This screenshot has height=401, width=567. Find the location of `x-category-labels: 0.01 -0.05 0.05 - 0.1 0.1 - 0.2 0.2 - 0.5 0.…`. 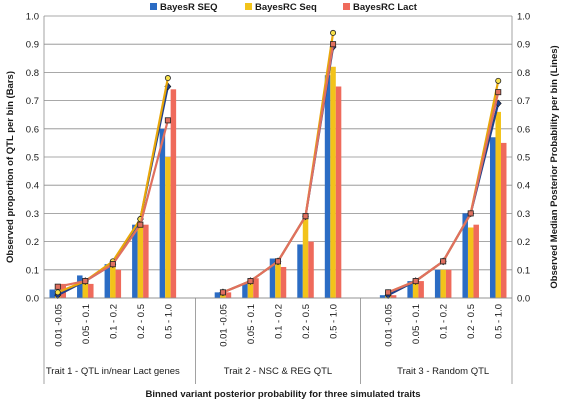

x-category-labels: 0.01 -0.05 0.05 - 0.1 0.1 - 0.2 0.2 - 0.5 0.… is located at coordinates (278, 325).